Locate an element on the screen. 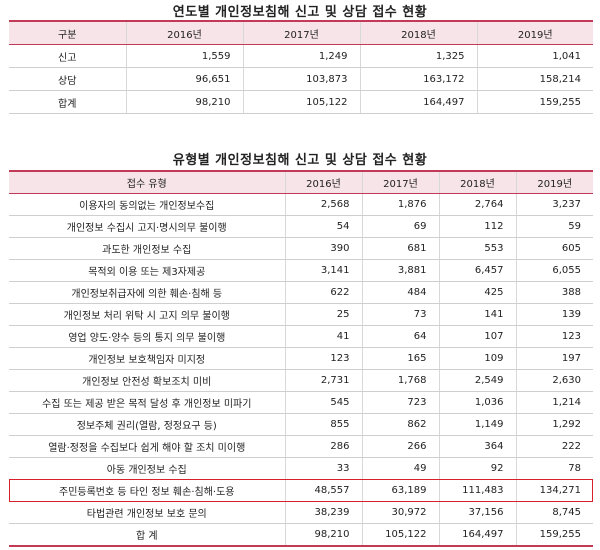 The image size is (600, 550). table-row: 개인정보 처리 위탁 시 고지 의무 불이행 25 73 141 139 is located at coordinates (301, 314).